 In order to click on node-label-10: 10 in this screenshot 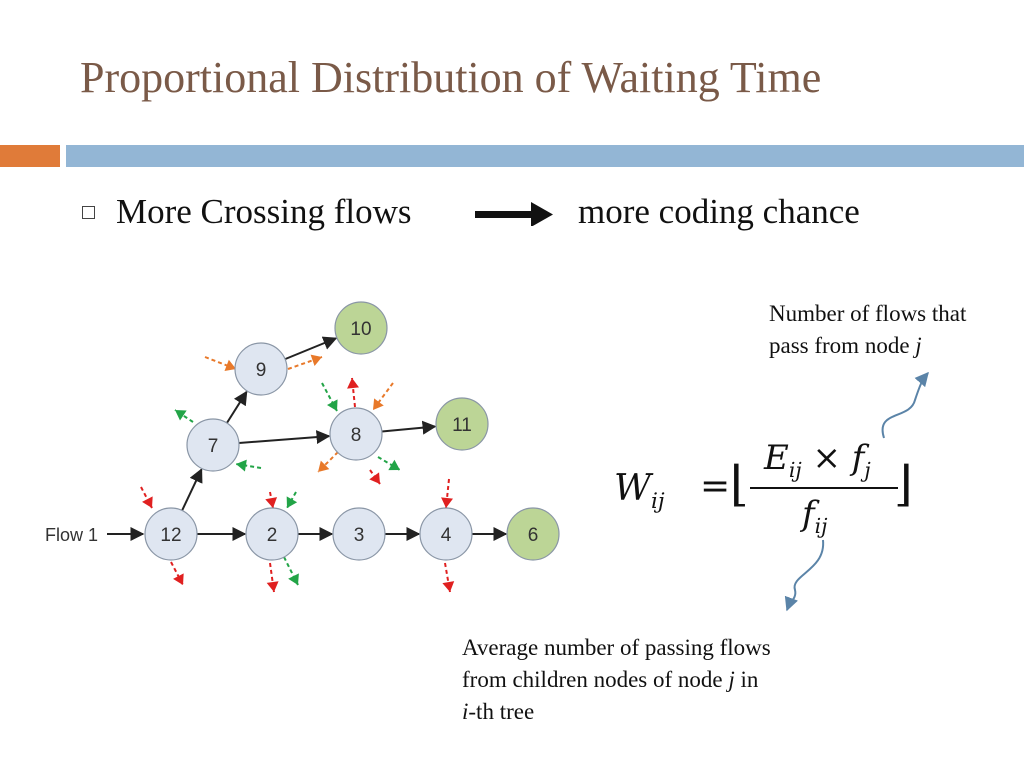, I will do `click(360, 329)`.